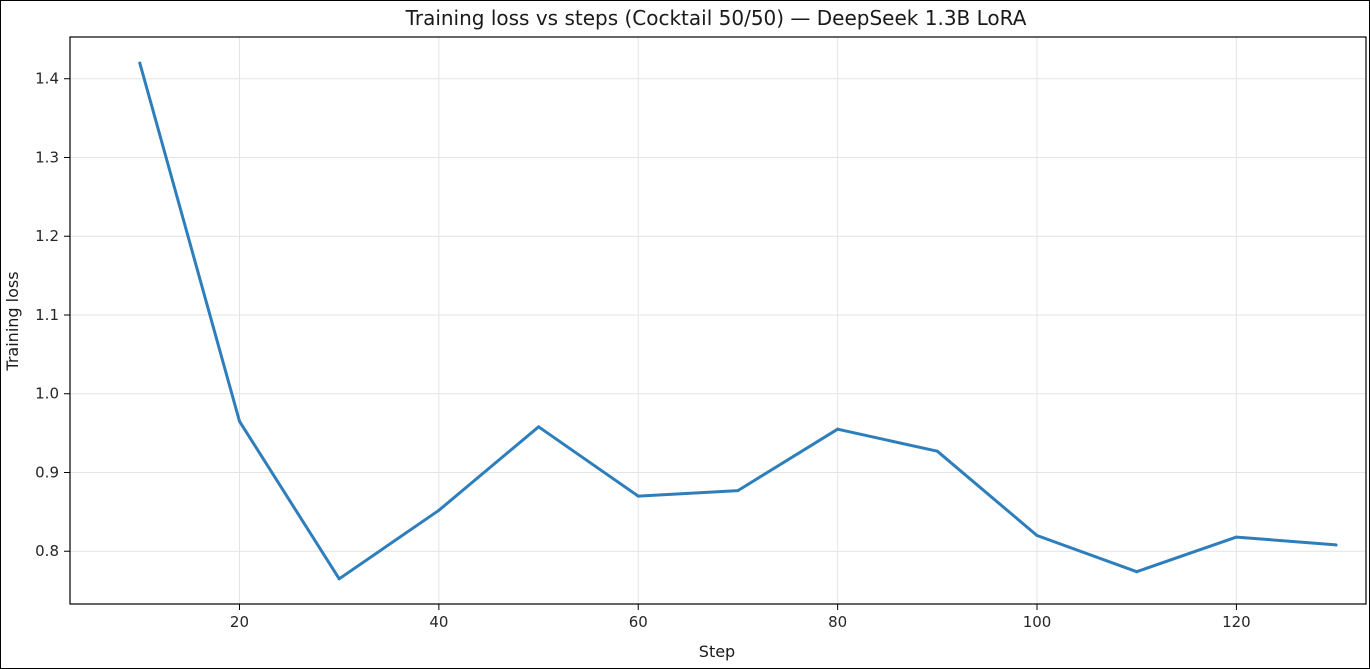 The width and height of the screenshot is (1370, 669). I want to click on x-tick-label: 80, so click(837, 622).